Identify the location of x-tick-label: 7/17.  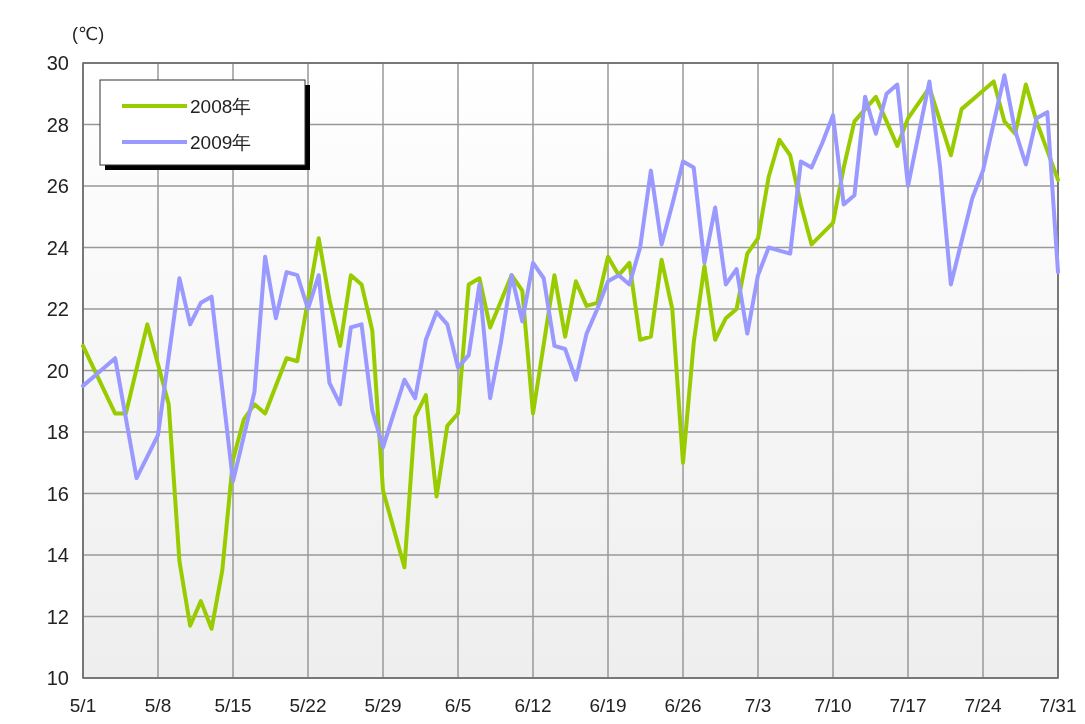
(908, 705).